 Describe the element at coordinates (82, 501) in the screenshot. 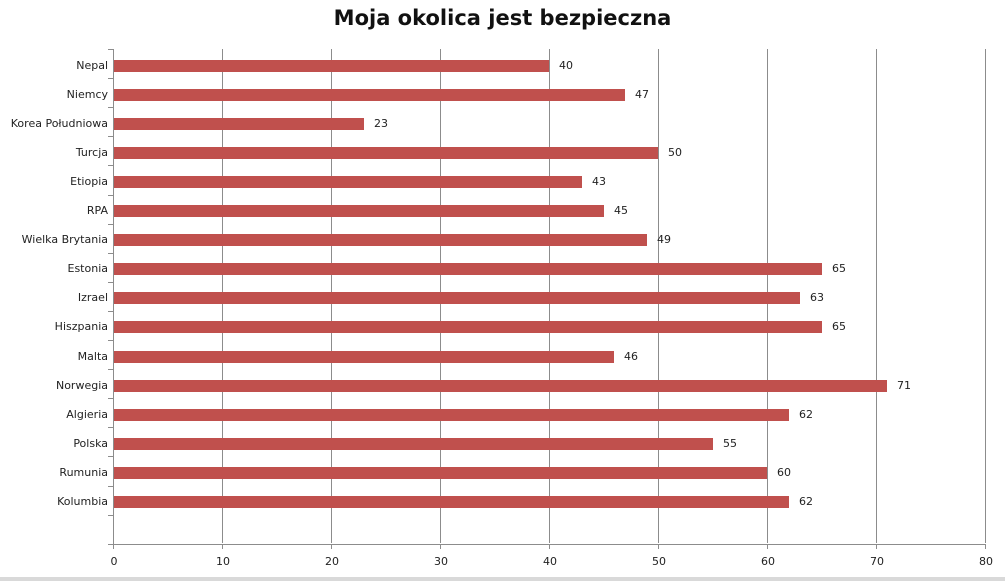

I see `category-label: Kolumbia` at that location.